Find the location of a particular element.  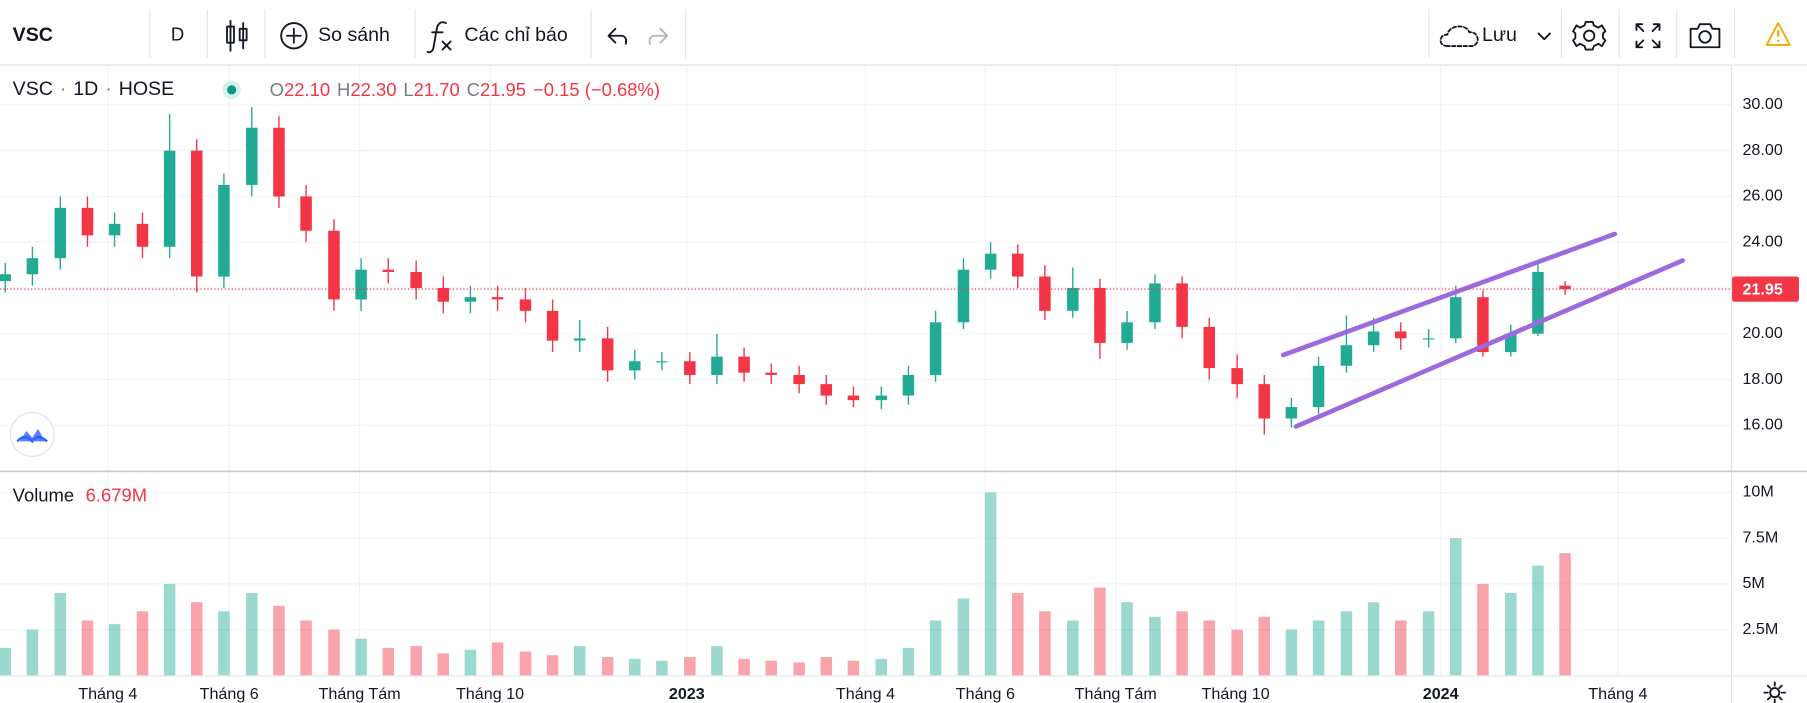

undo-button is located at coordinates (617, 36).